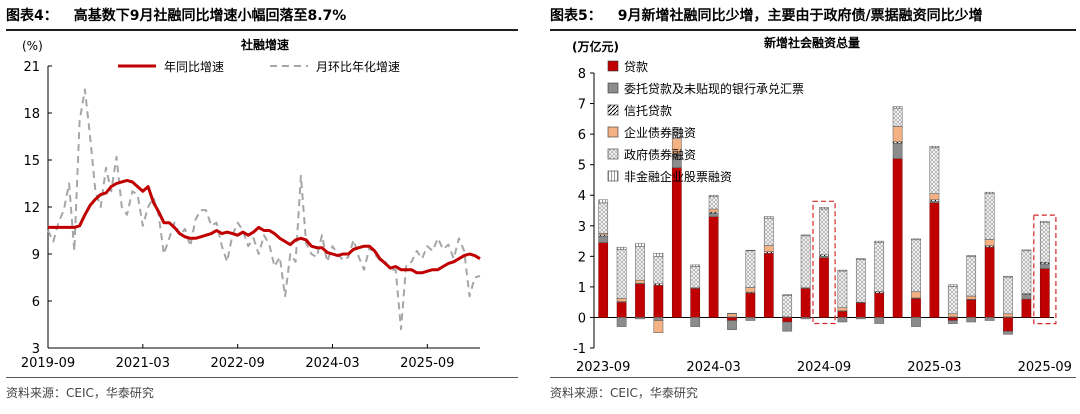 The width and height of the screenshot is (1080, 414). Describe the element at coordinates (48, 363) in the screenshot. I see `x-tick-label: 2019-09` at that location.